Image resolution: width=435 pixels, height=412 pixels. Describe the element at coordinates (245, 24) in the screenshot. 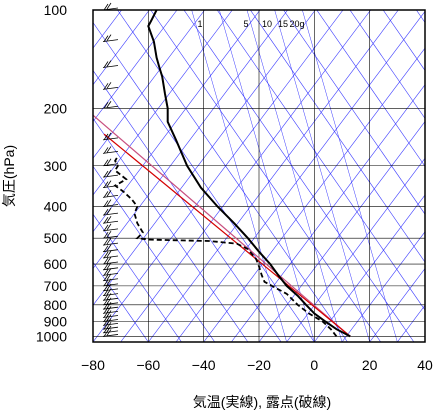

I see `mixing-ratio-label: 5` at that location.